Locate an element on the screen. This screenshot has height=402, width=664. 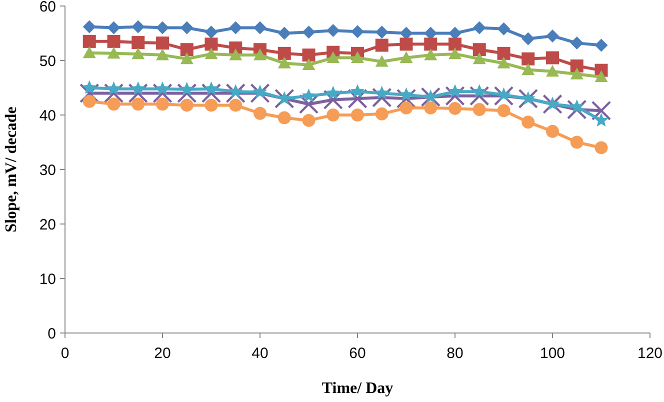
y-tick-label: 50 is located at coordinates (47, 61).